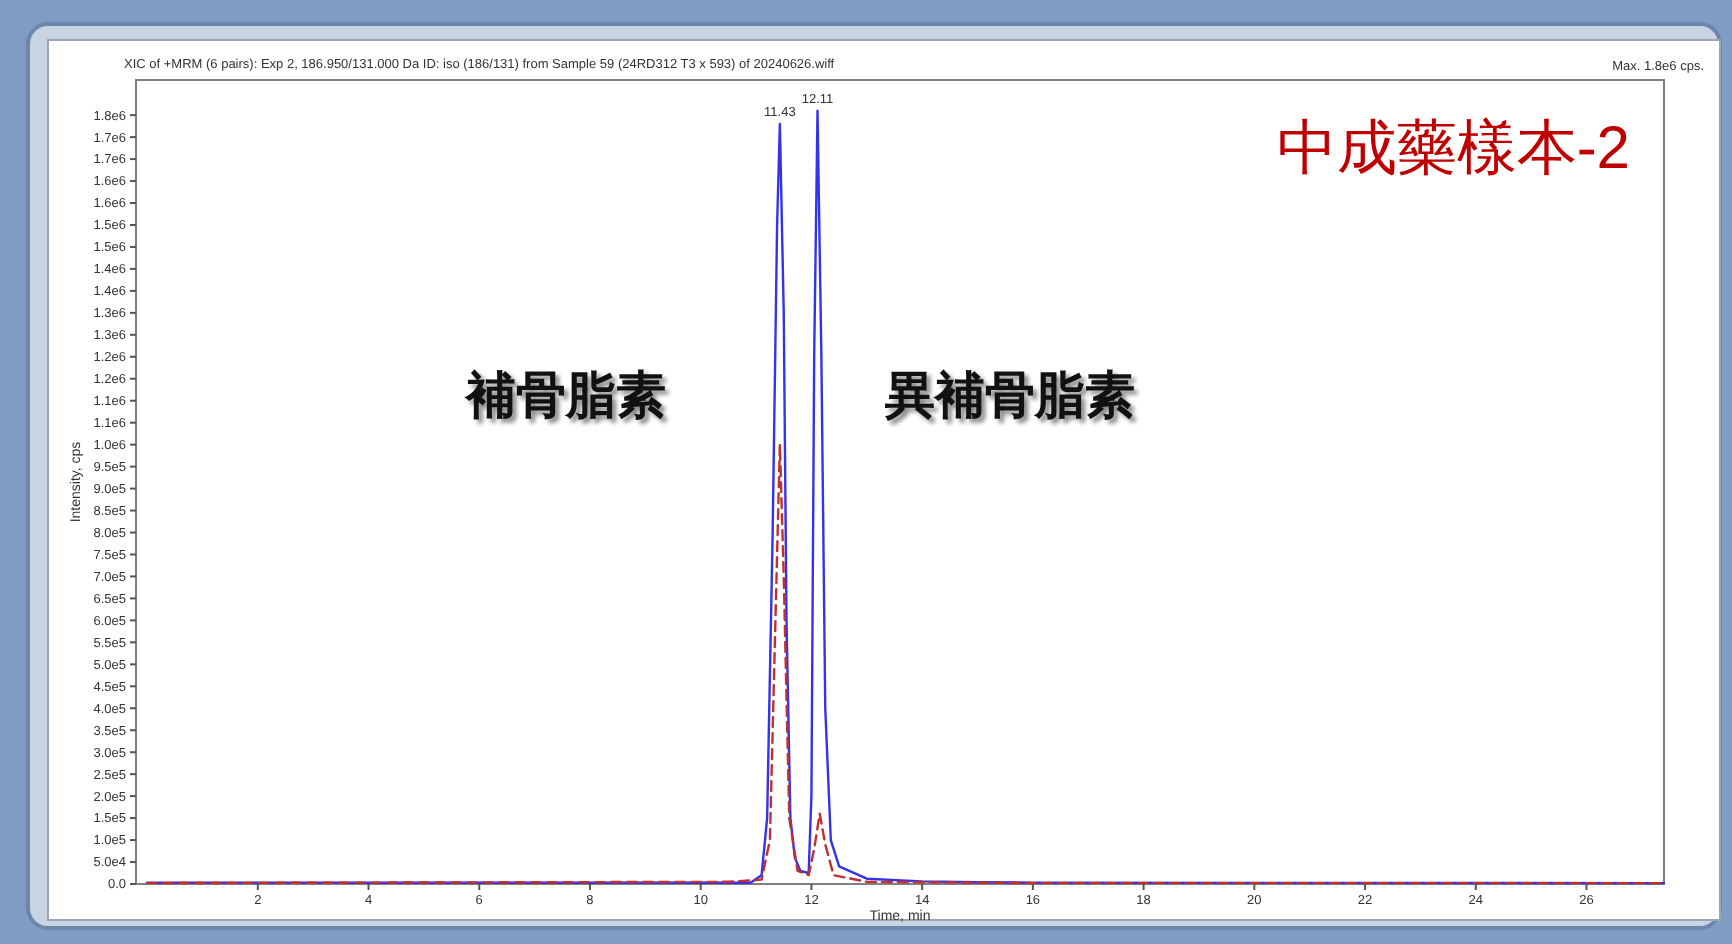  What do you see at coordinates (1009, 396) in the screenshot?
I see `annotation: 異補骨脂素` at bounding box center [1009, 396].